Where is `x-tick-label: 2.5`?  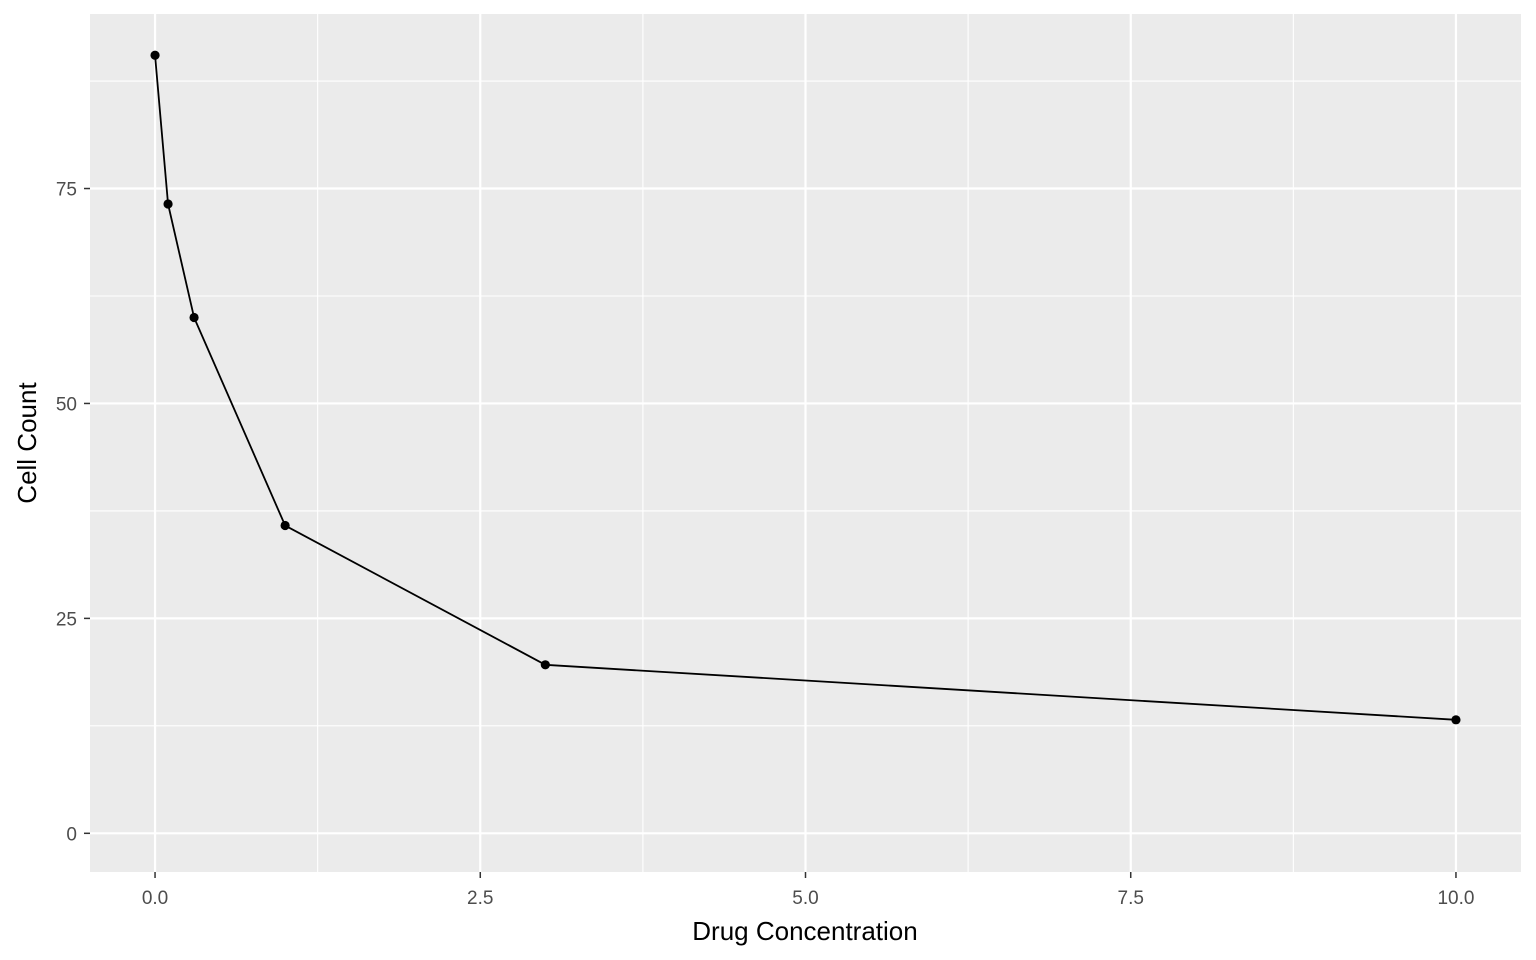 x-tick-label: 2.5 is located at coordinates (480, 898).